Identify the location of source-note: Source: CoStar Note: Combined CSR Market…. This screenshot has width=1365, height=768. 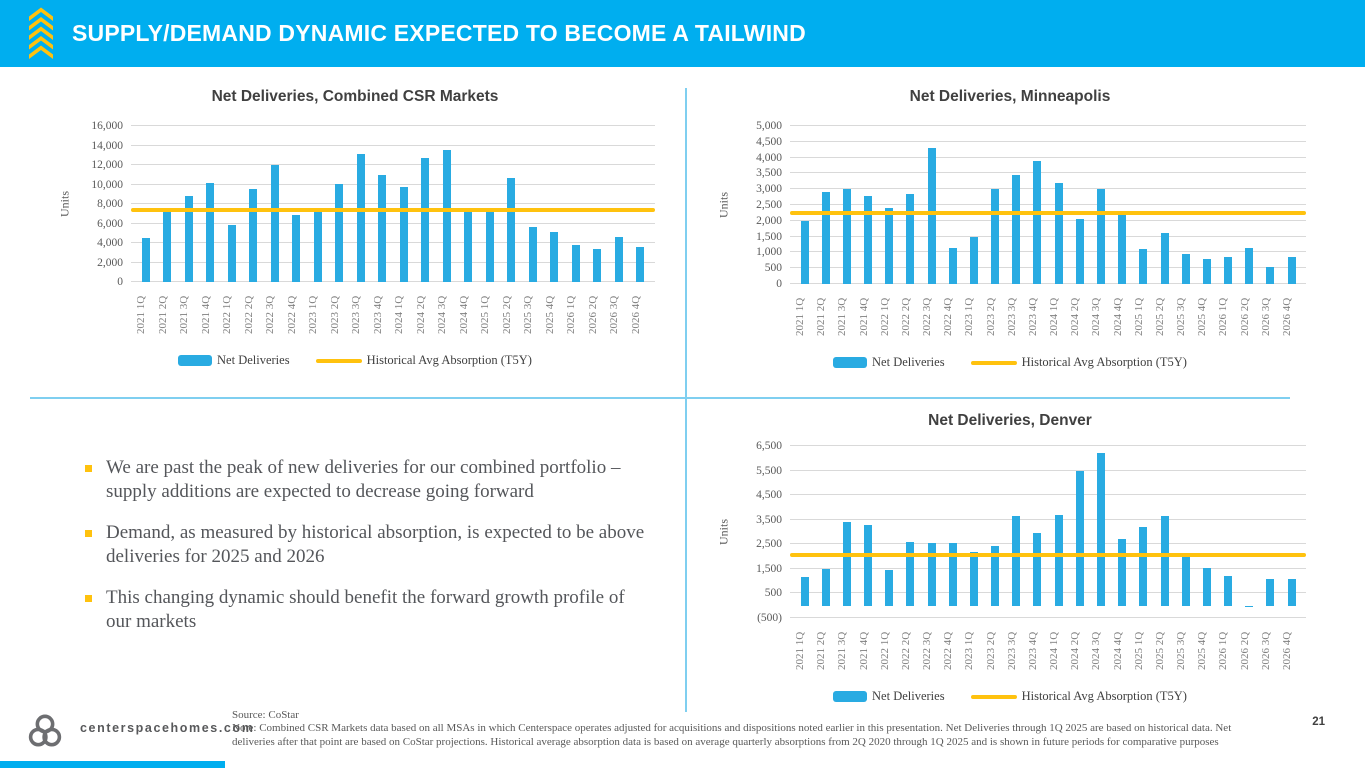
(751, 729).